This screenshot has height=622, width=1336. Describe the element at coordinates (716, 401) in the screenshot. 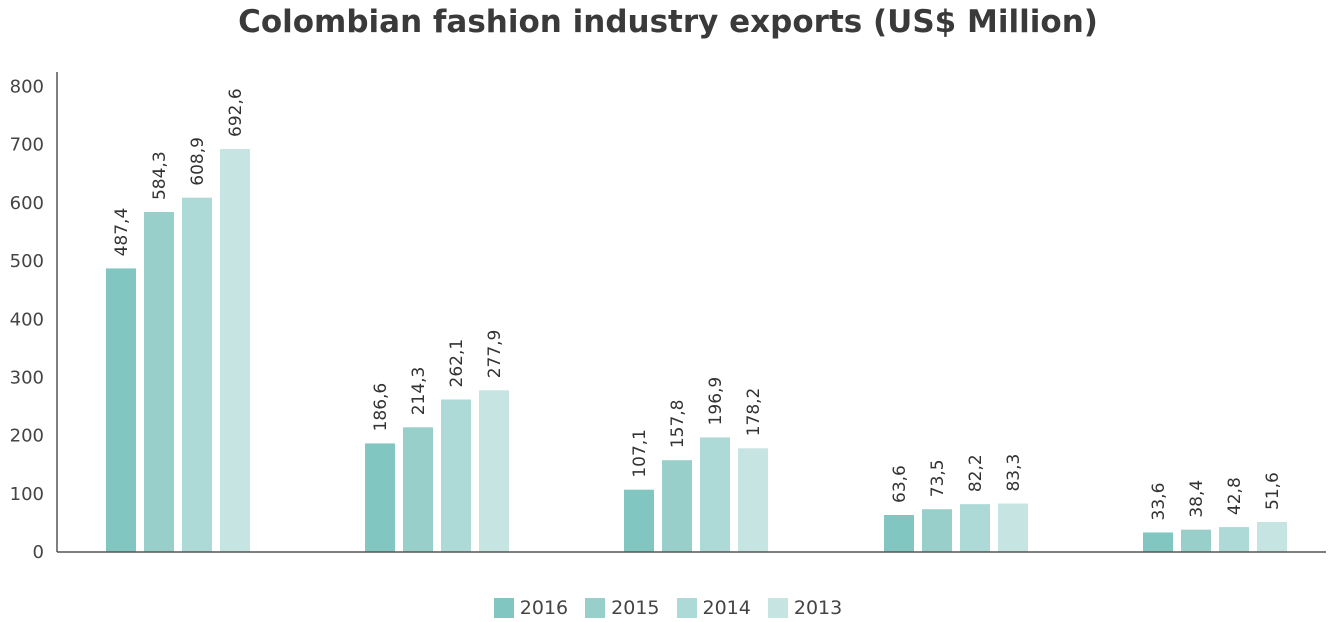

I see `data-label: 196,9` at that location.